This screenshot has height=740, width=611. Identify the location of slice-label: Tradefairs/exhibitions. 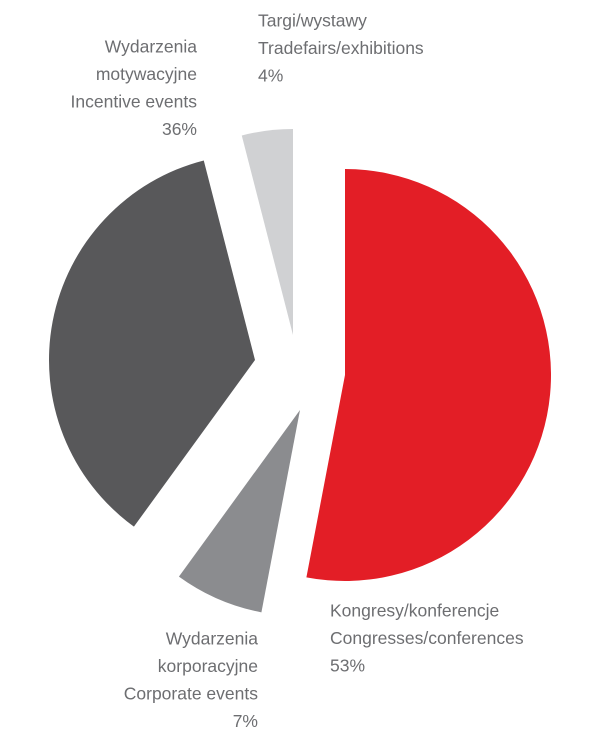
(341, 48).